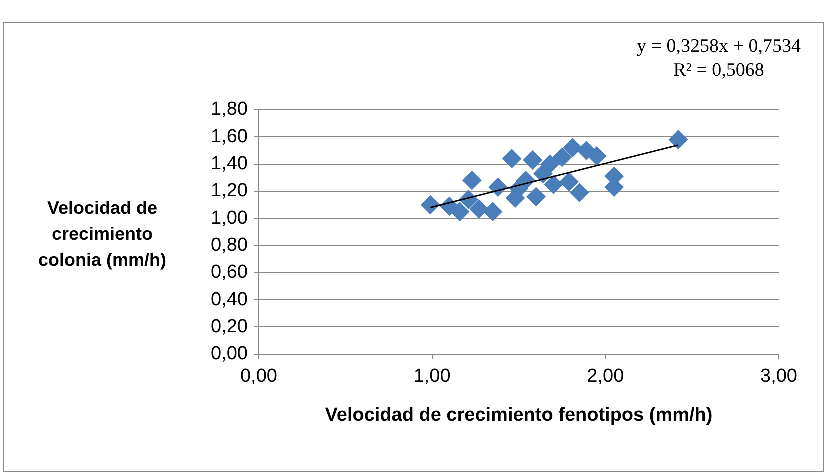  What do you see at coordinates (229, 137) in the screenshot?
I see `y-tick-label: 1,60` at bounding box center [229, 137].